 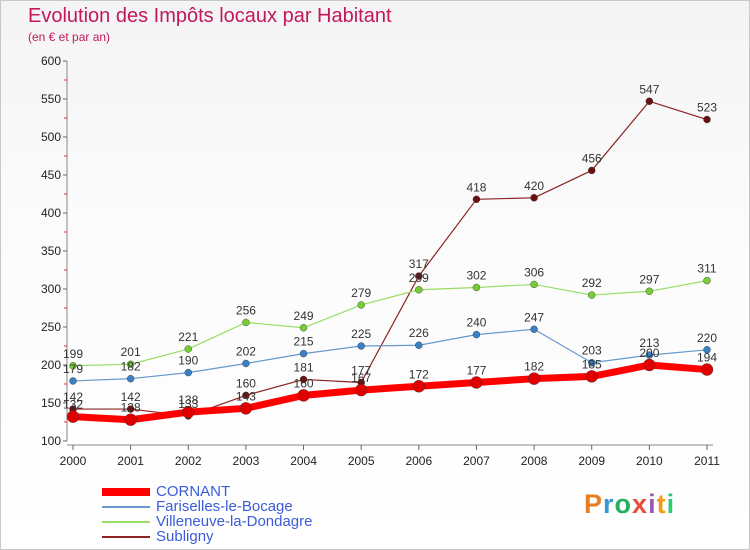 I want to click on data-label: 142, so click(x=131, y=397).